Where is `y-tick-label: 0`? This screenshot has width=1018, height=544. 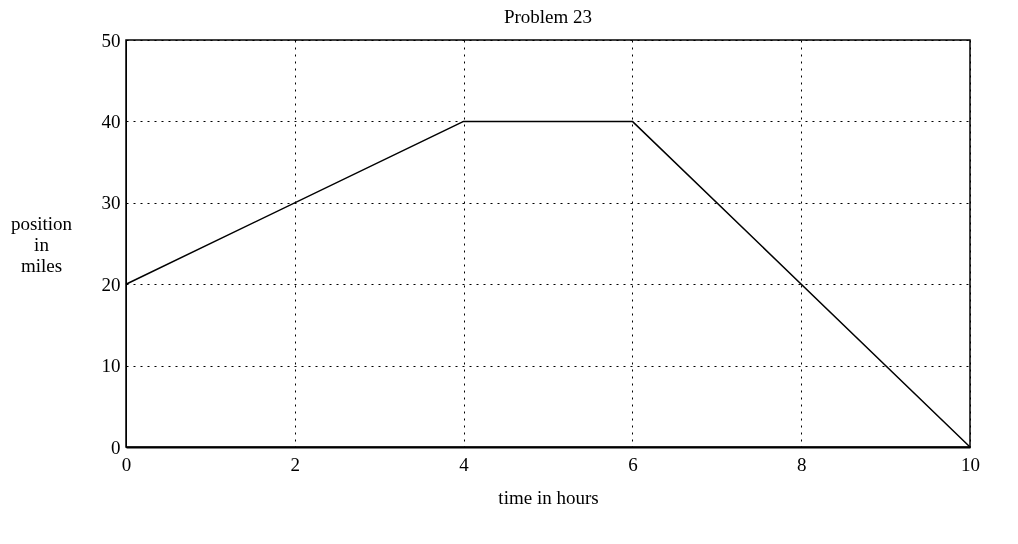
y-tick-label: 0 is located at coordinates (116, 447).